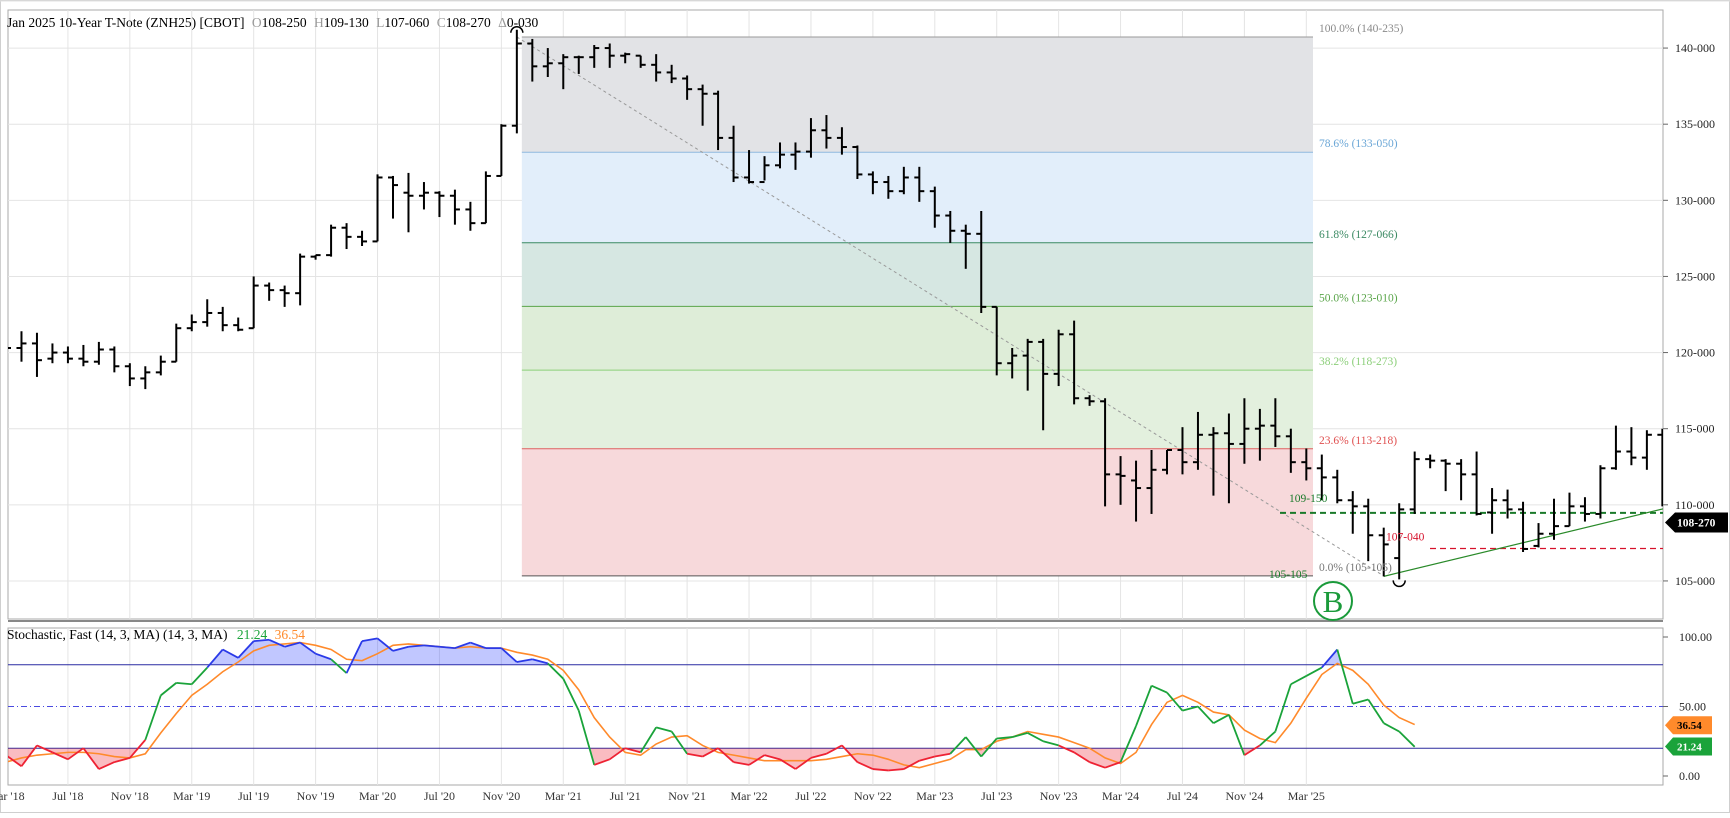 The width and height of the screenshot is (1730, 818). I want to click on stoch-y-tick-label: 50.00, so click(1692, 707).